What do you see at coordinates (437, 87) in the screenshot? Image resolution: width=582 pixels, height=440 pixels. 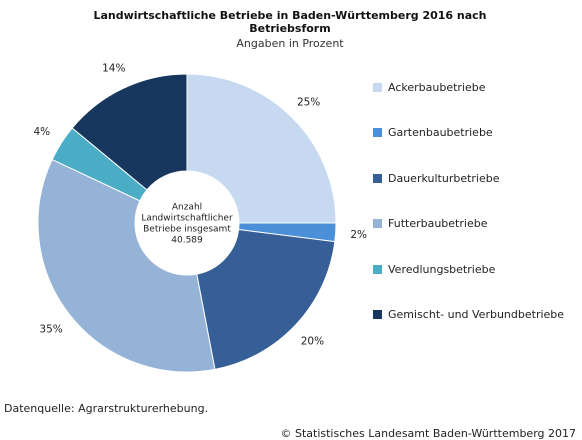 I see `legend-label: Ackerbaubetriebe` at bounding box center [437, 87].